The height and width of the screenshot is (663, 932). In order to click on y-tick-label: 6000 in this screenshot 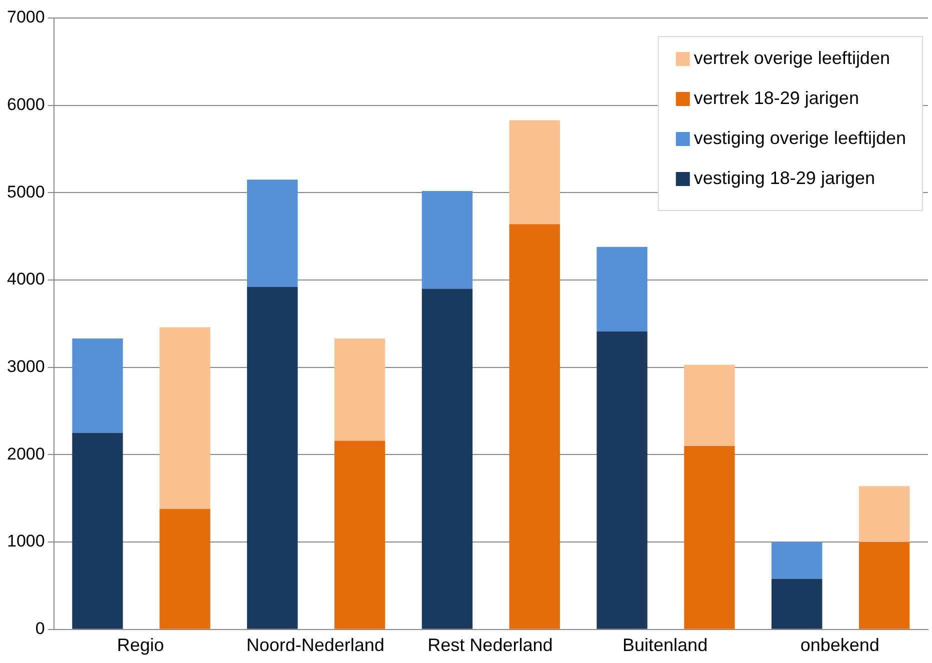, I will do `click(25, 104)`.